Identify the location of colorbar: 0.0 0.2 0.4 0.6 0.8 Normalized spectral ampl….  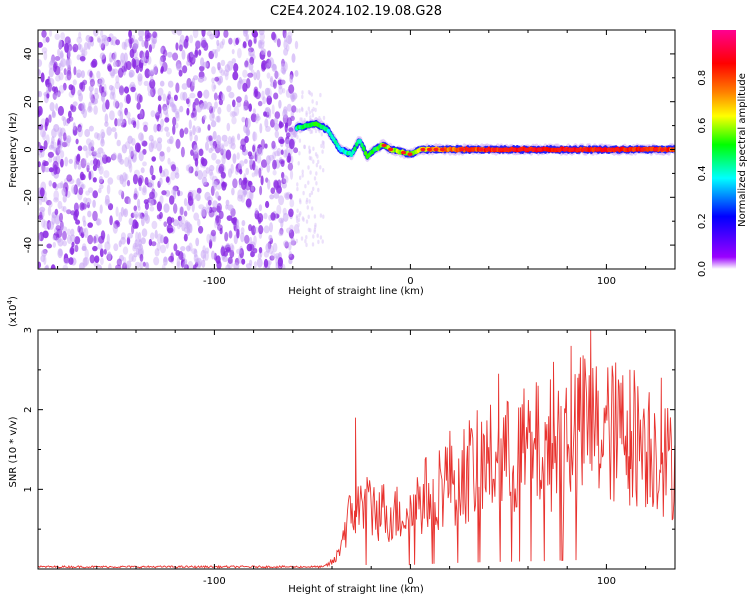
(722, 153).